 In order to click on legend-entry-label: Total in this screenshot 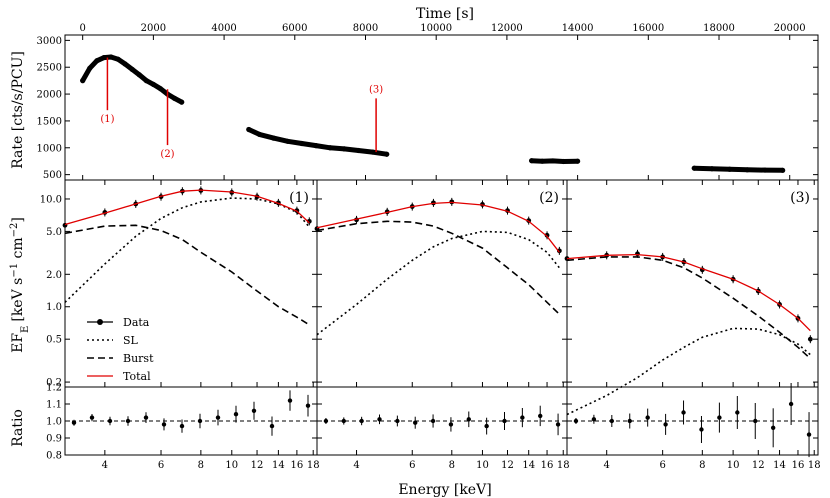, I will do `click(137, 376)`.